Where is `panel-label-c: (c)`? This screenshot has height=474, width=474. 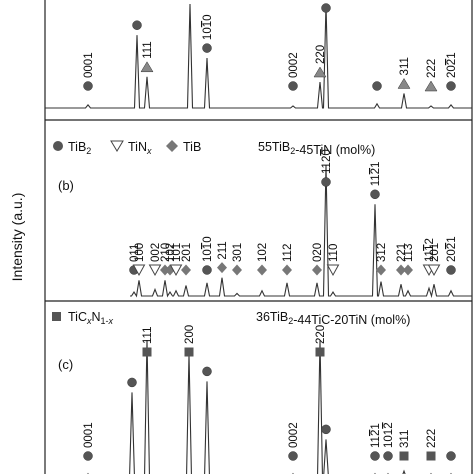 panel-label-c: (c) is located at coordinates (65, 364).